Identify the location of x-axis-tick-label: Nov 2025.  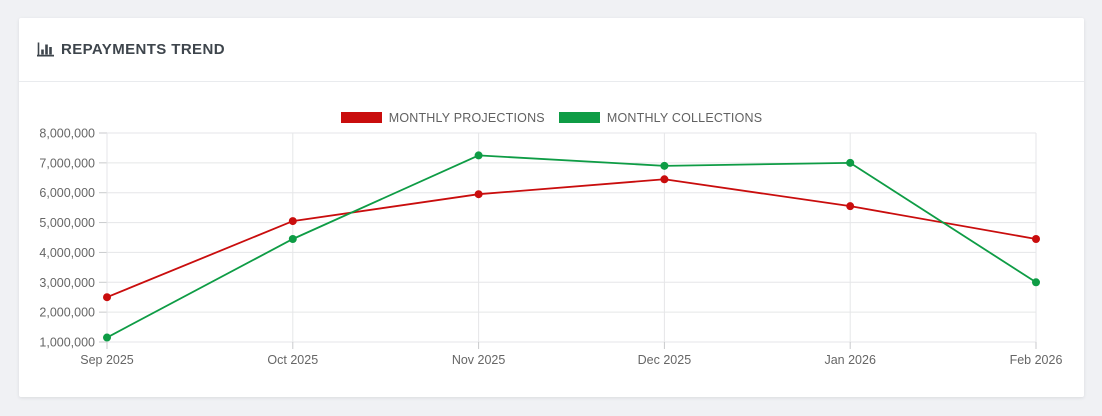
(479, 360).